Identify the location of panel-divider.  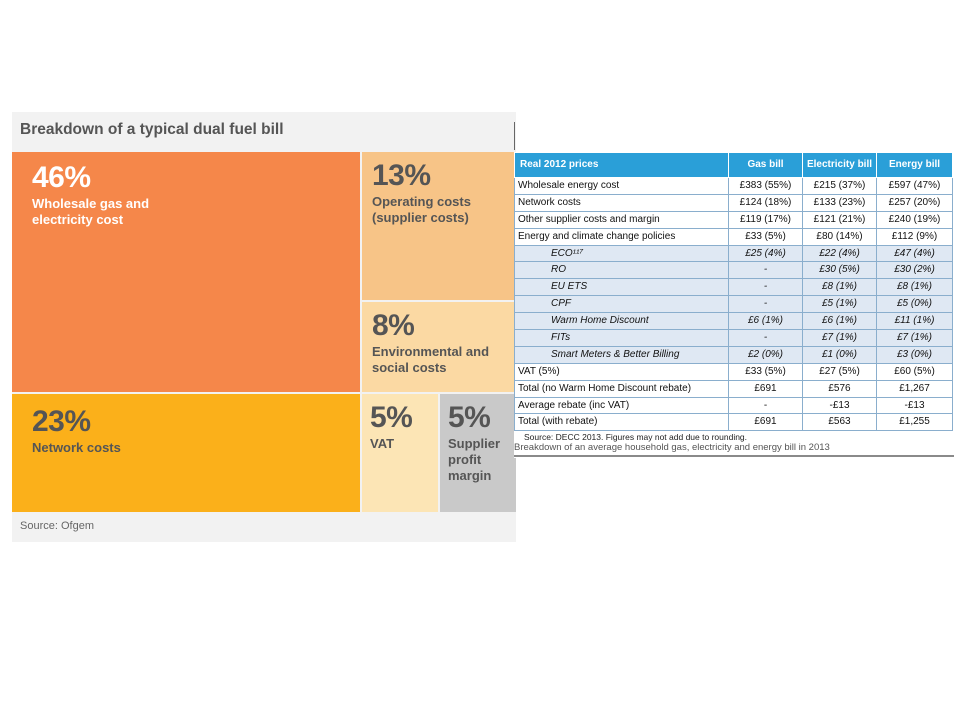
(514, 136).